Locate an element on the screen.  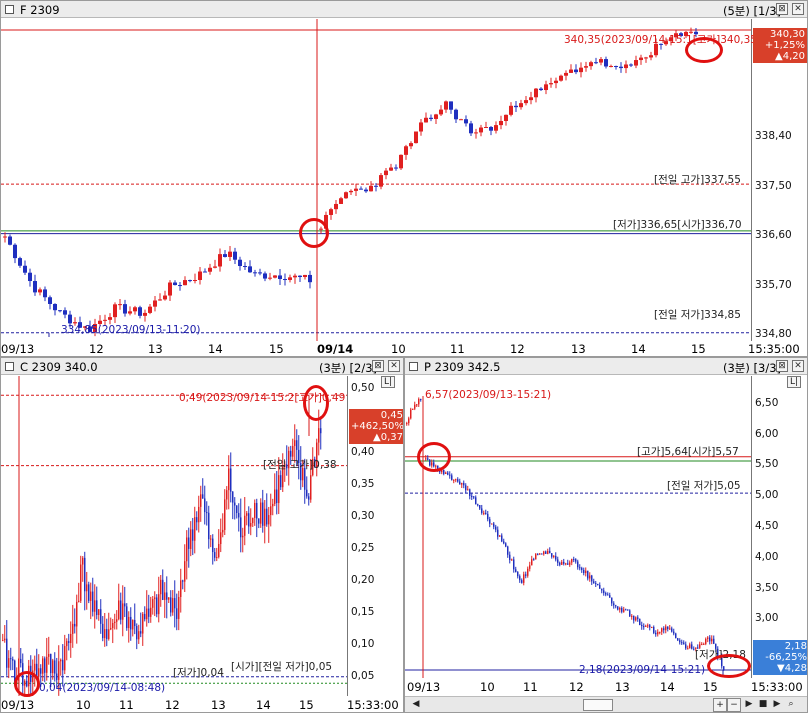
step-icon: ▶ is located at coordinates (777, 704).